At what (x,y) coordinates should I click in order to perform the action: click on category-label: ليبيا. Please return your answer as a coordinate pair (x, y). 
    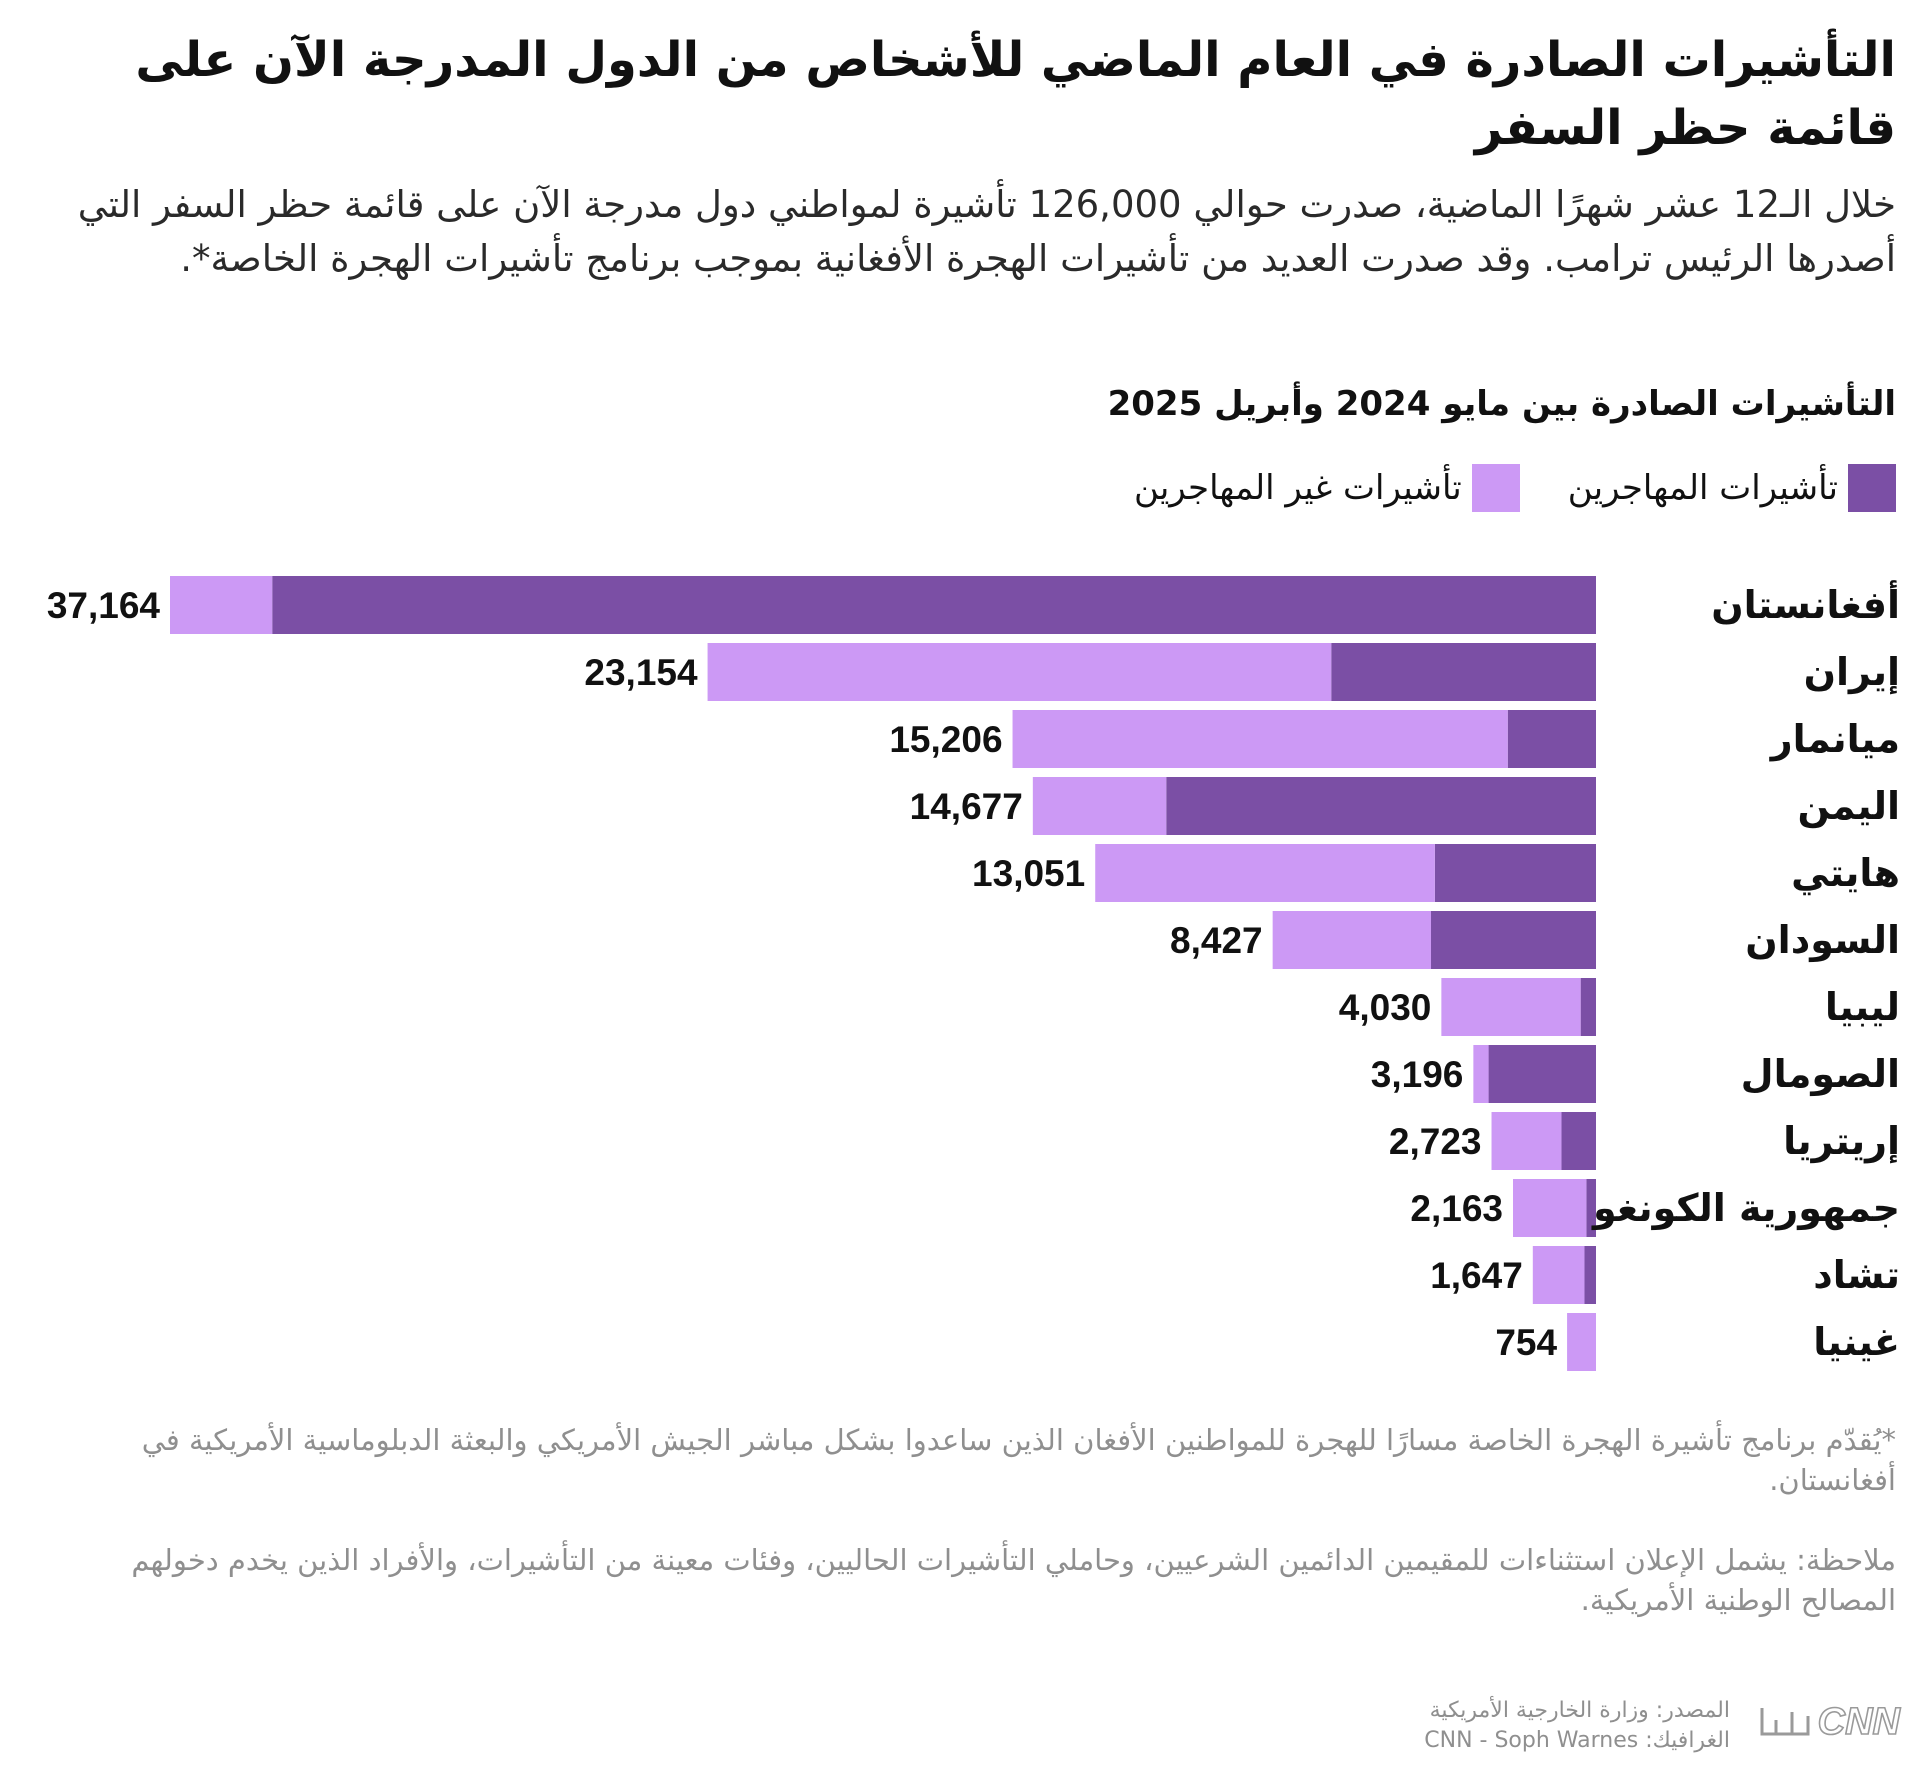
    Looking at the image, I should click on (1862, 1007).